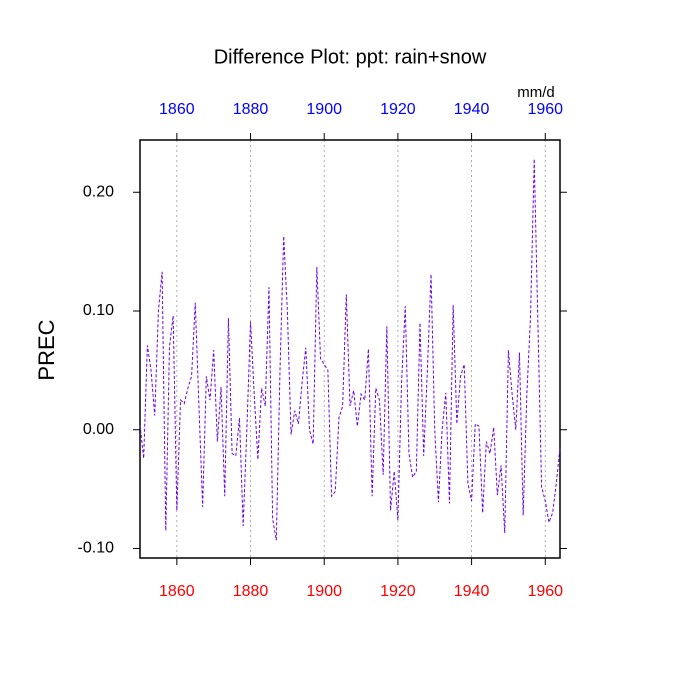 This screenshot has height=700, width=700. I want to click on y-tick-label: -0.10, so click(96, 548).